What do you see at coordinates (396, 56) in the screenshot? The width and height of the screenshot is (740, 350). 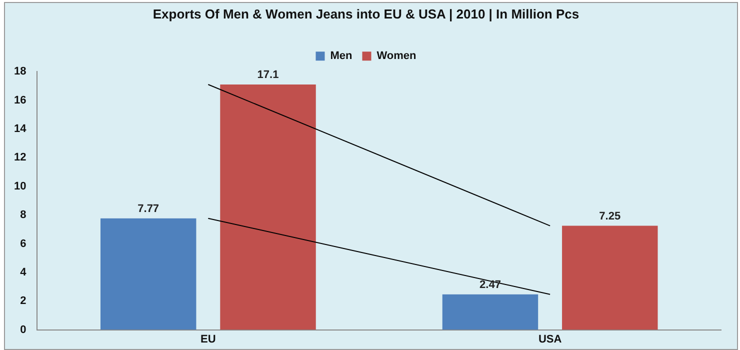 I see `legend-label: Women` at bounding box center [396, 56].